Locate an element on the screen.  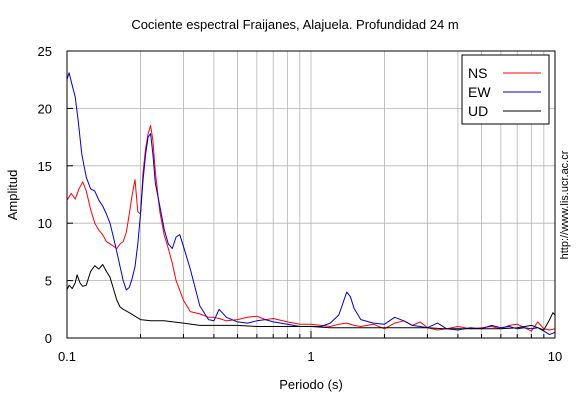
watermark-url: http://www.lis.ucr.ac.cr is located at coordinates (565, 204).